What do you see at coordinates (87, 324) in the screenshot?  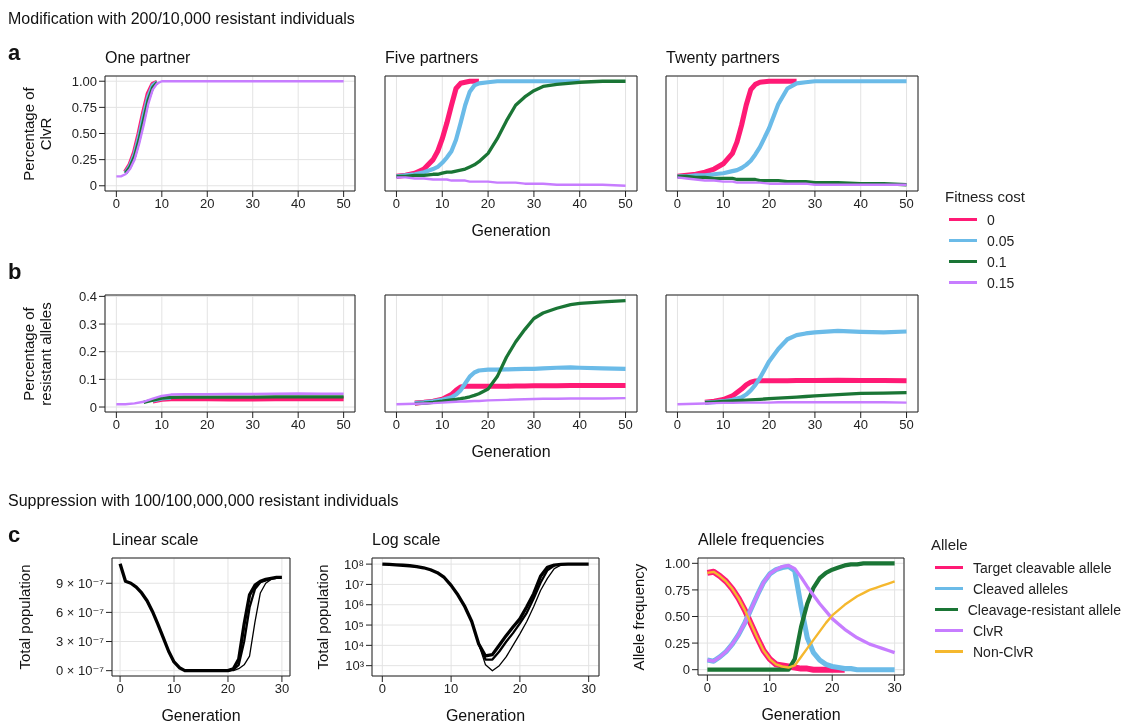 I see `y-tick-label: 0.3` at bounding box center [87, 324].